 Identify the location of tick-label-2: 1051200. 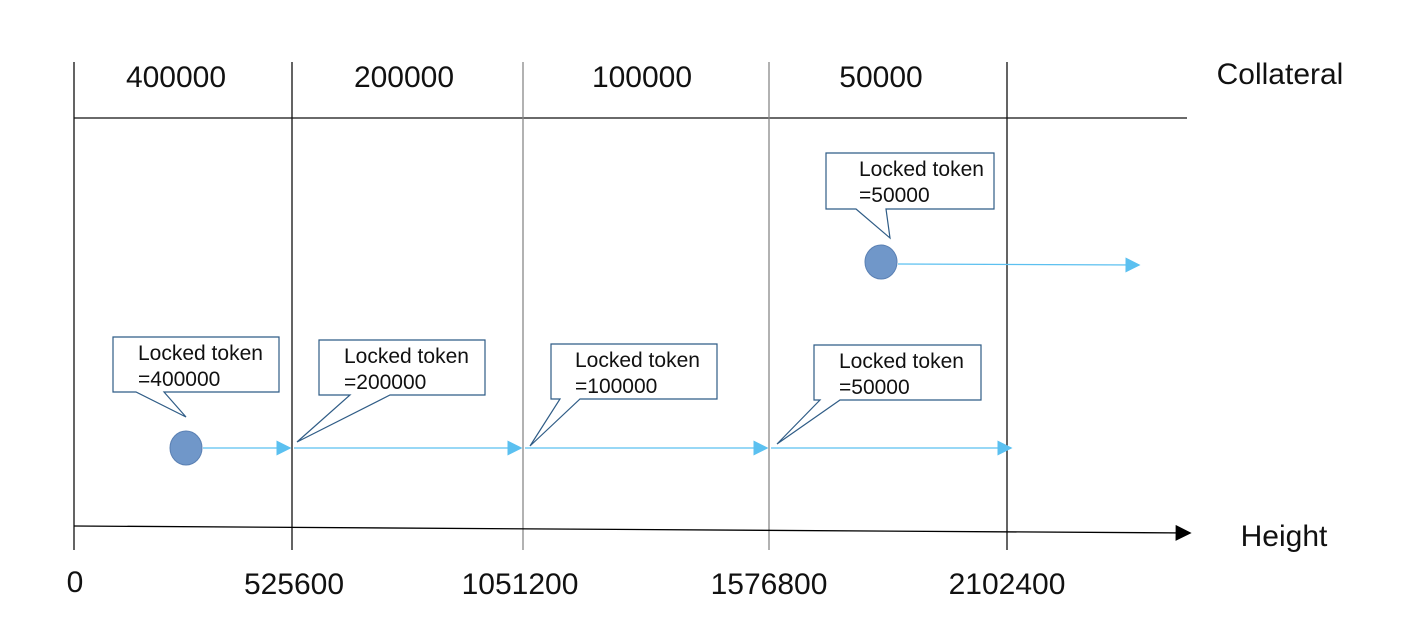
(520, 584).